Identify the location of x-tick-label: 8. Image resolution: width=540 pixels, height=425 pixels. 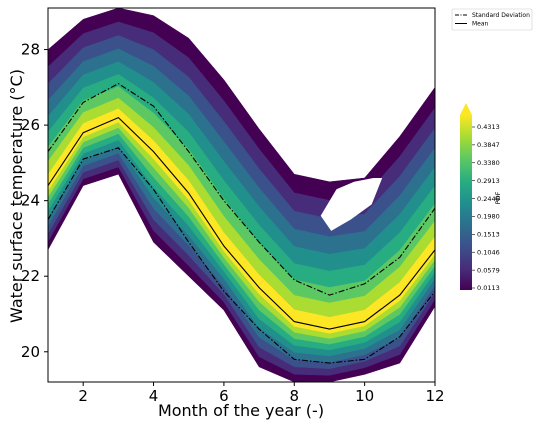
(294, 396).